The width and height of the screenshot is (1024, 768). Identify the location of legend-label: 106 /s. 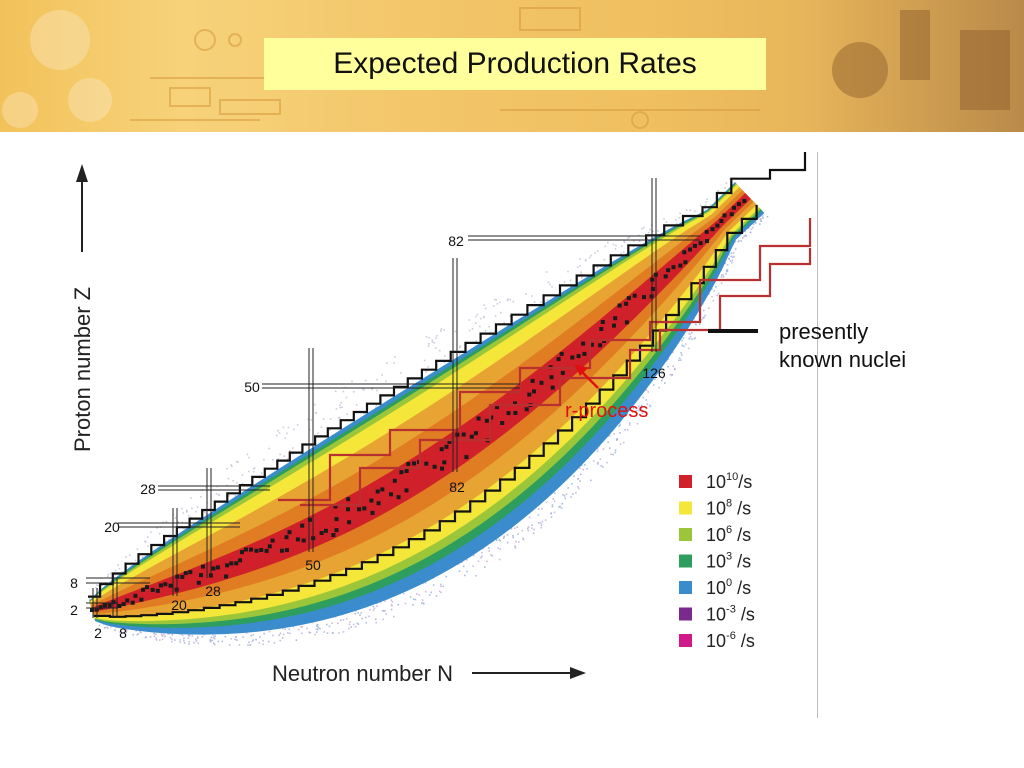
(728, 534).